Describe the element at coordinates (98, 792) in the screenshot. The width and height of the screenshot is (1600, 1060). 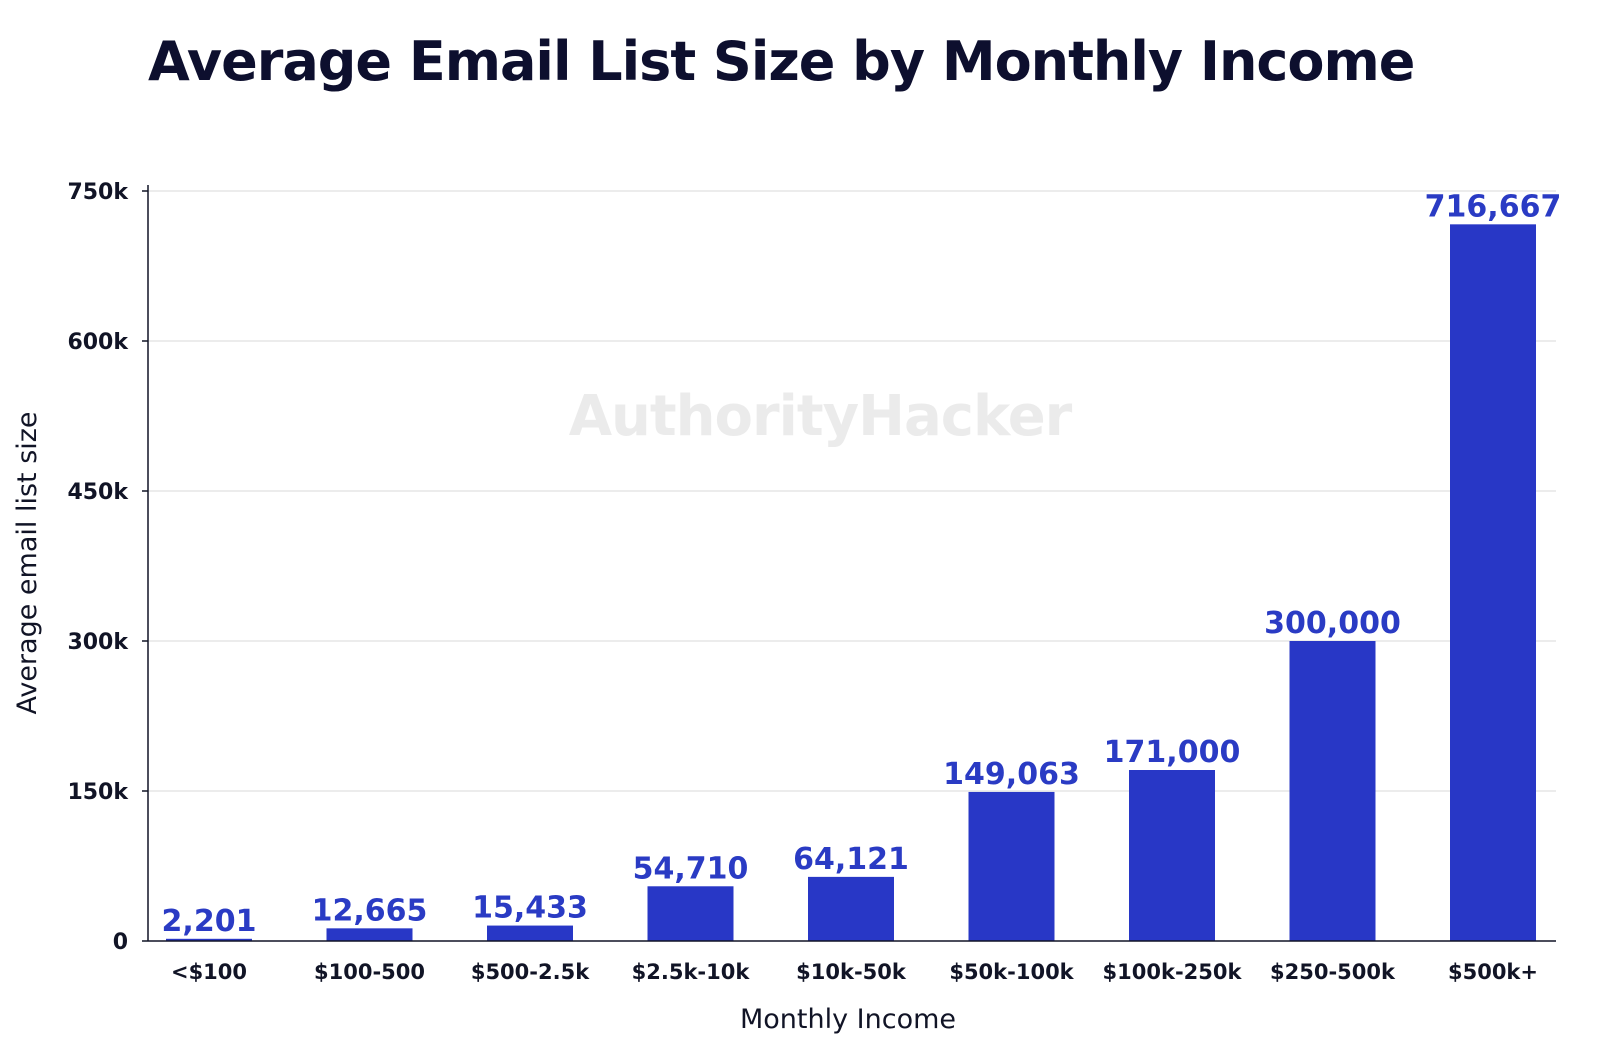
I see `y-tick-label: 150k` at that location.